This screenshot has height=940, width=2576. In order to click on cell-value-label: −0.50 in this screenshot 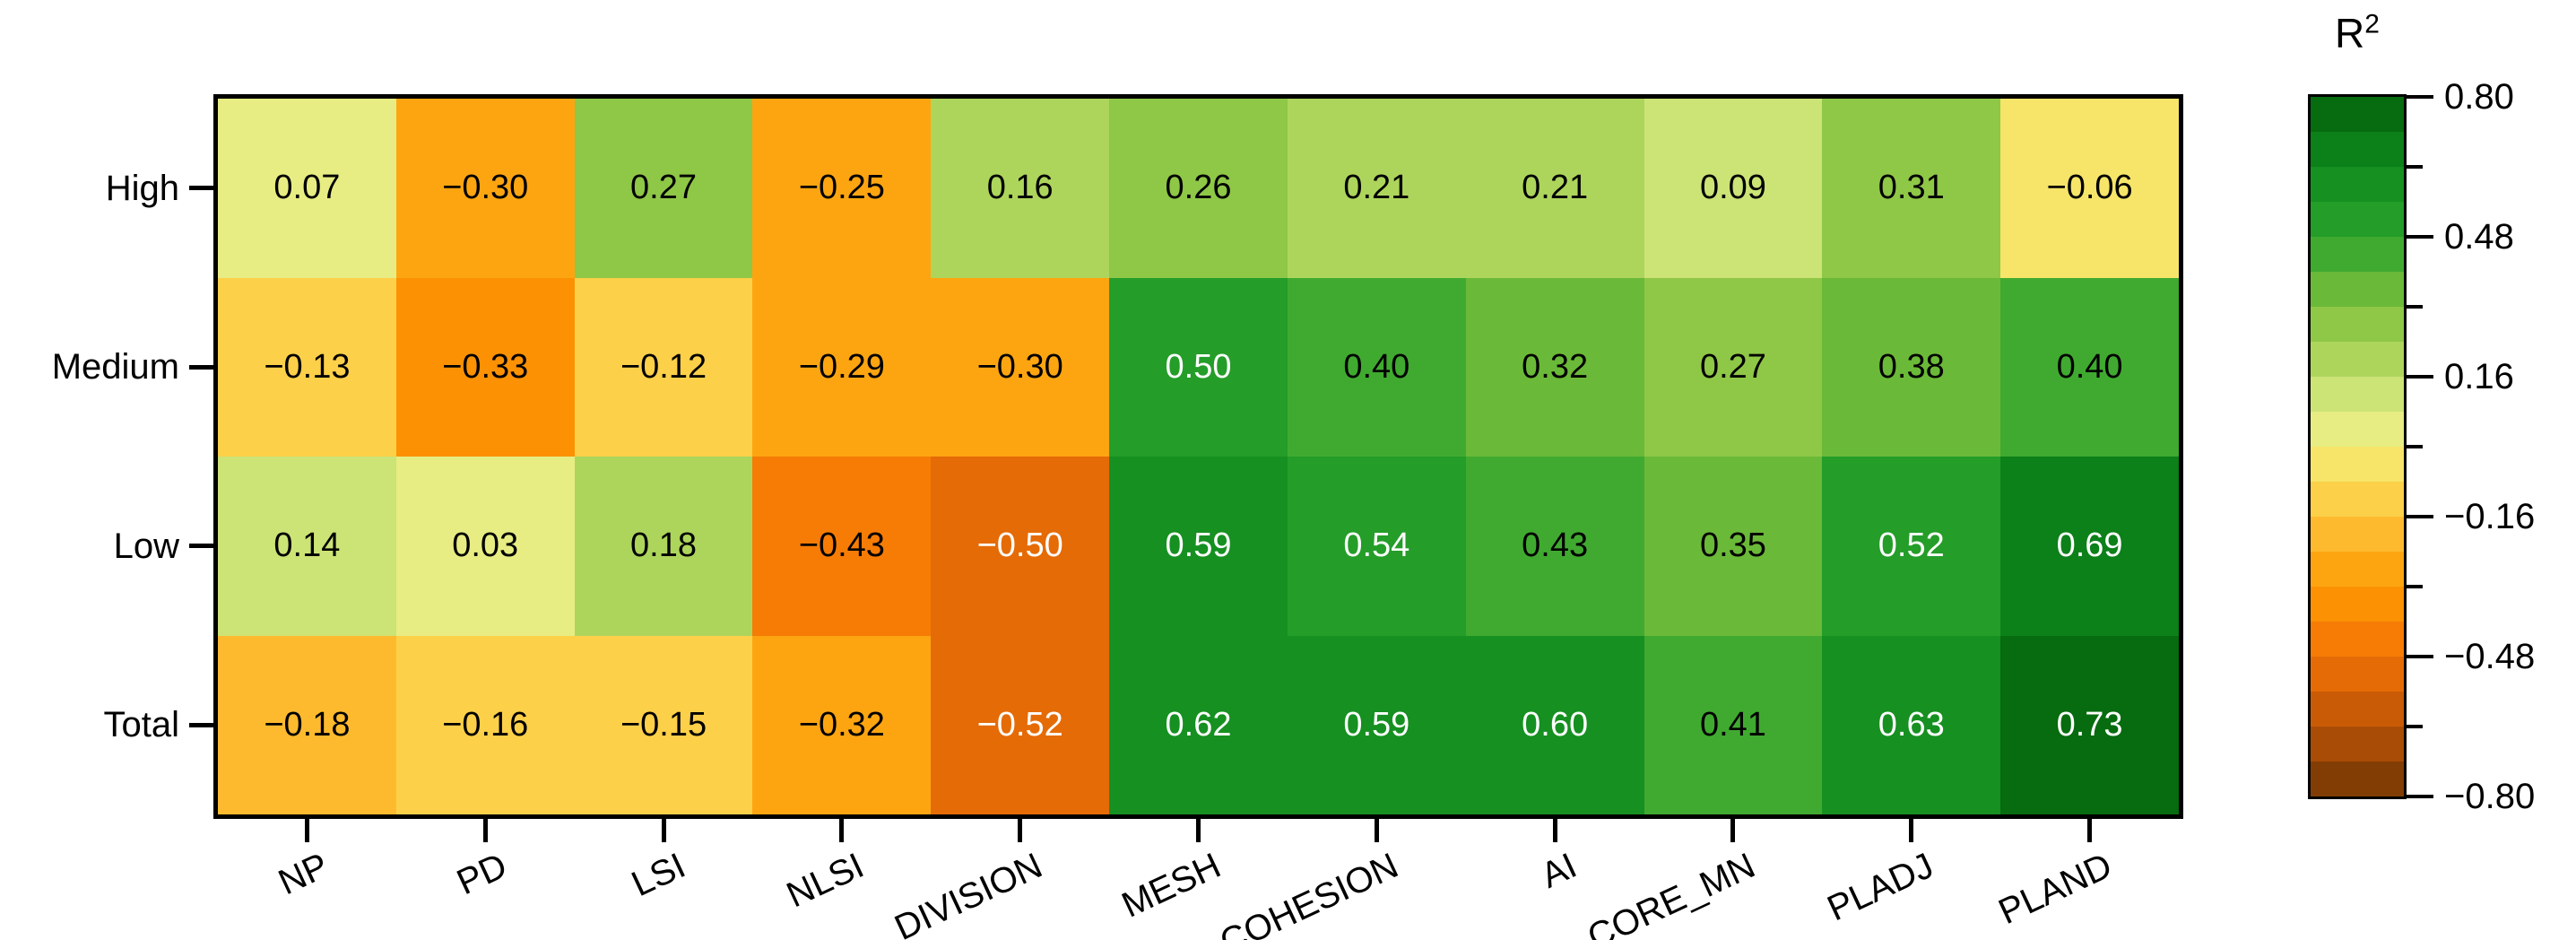, I will do `click(1019, 546)`.